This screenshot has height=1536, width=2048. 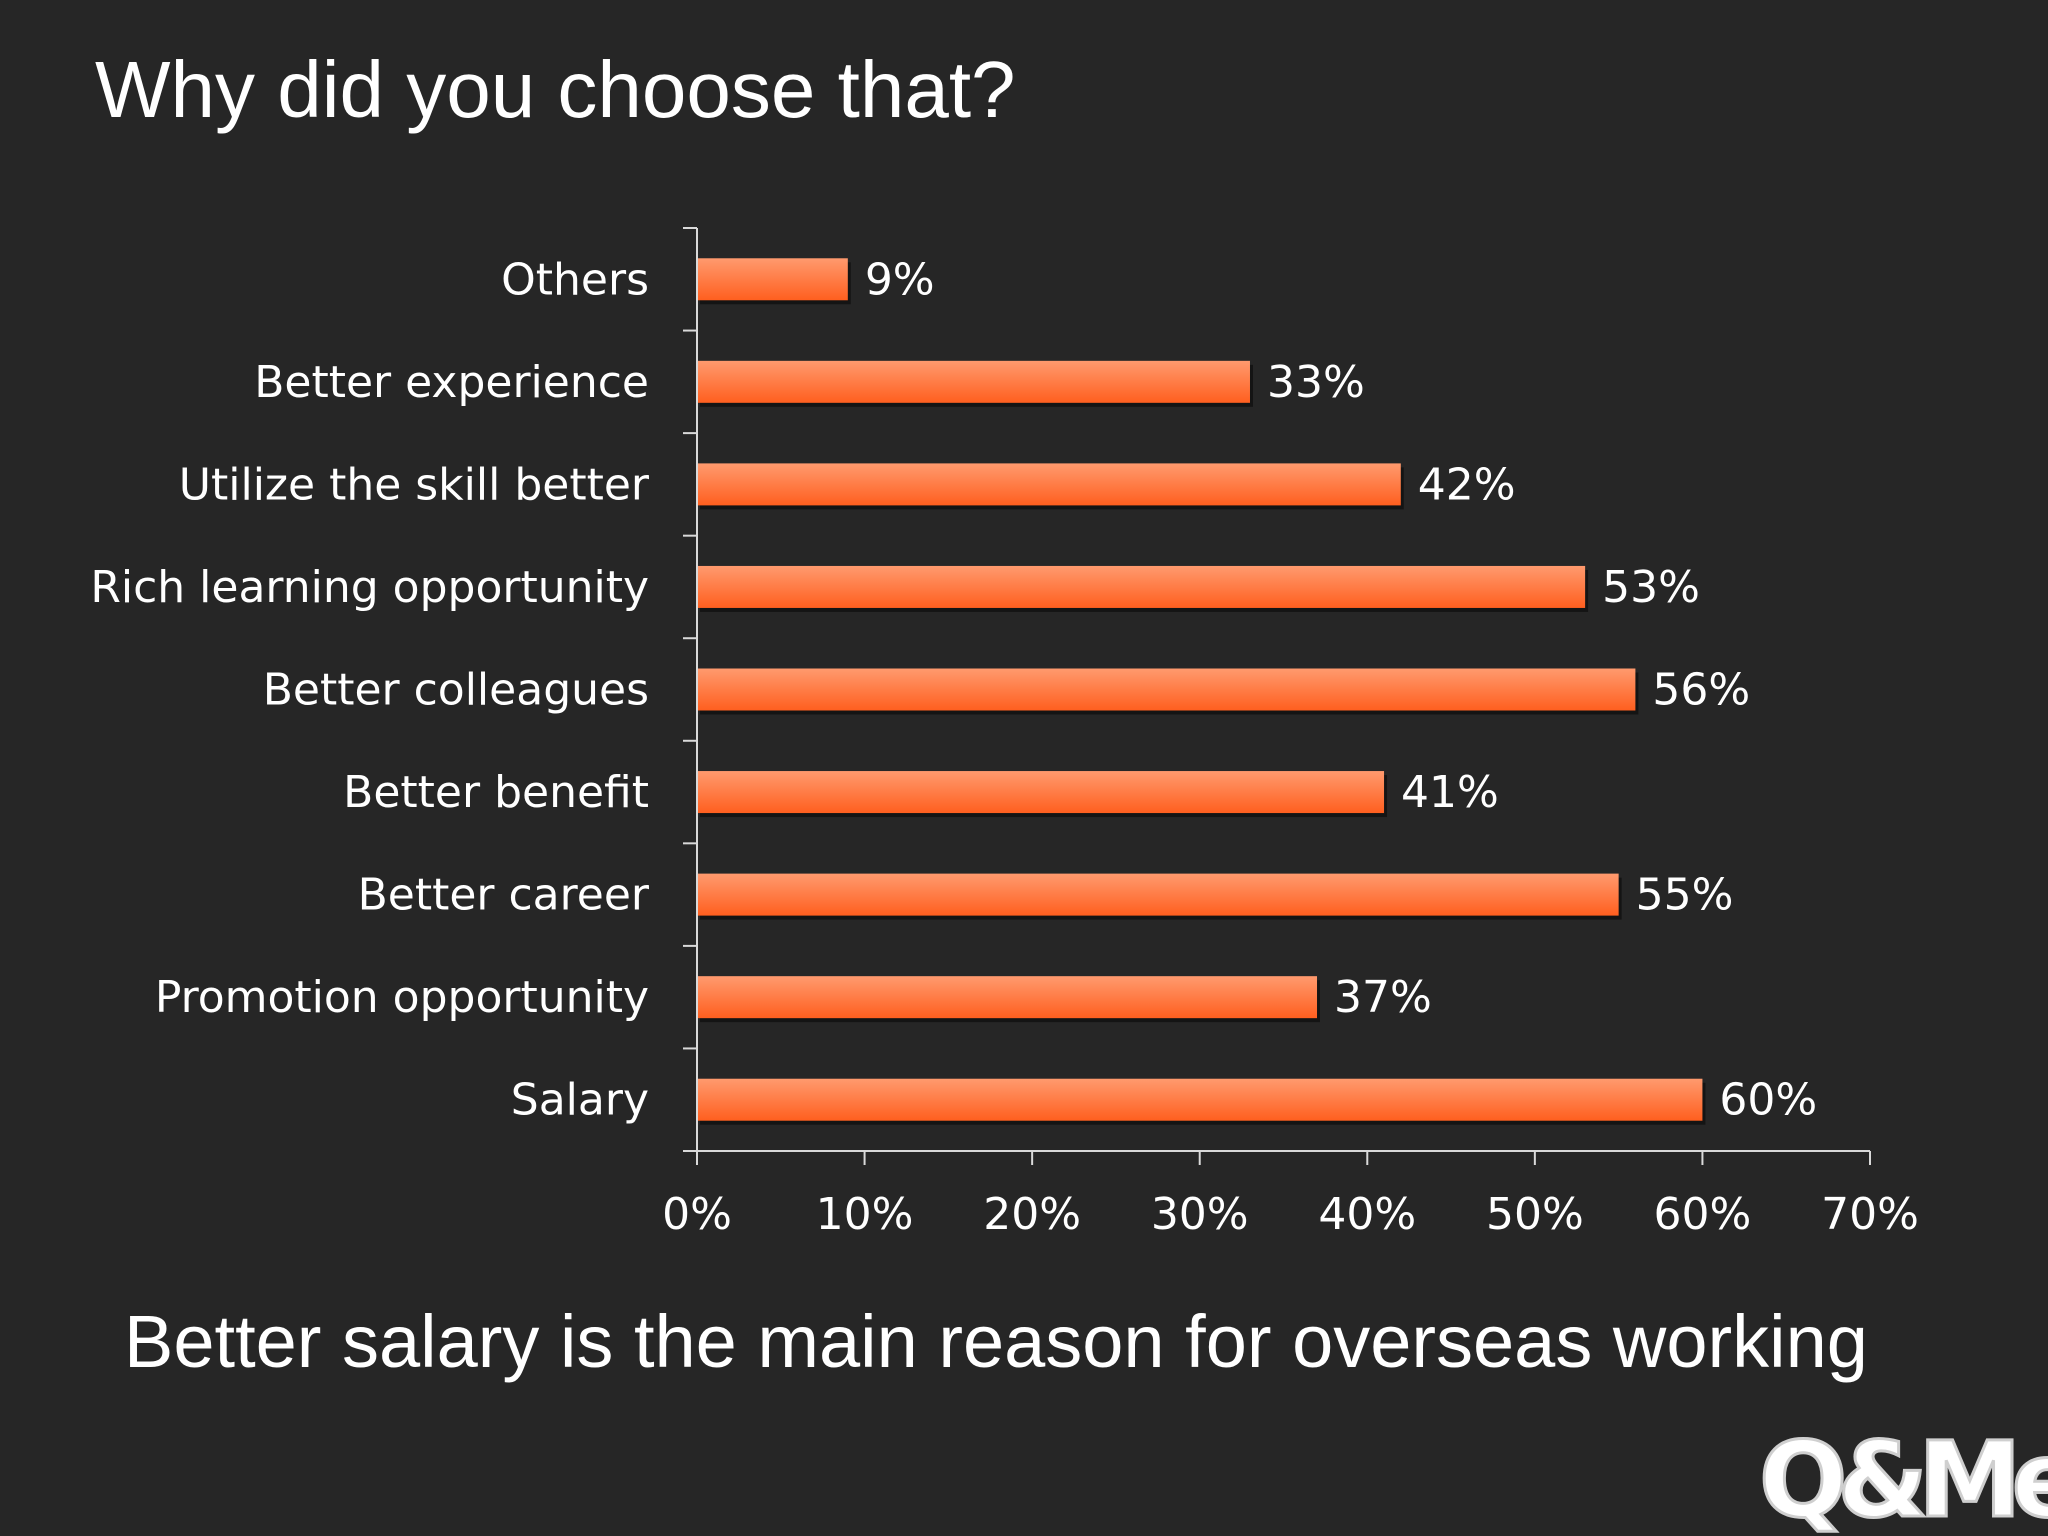 What do you see at coordinates (369, 587) in the screenshot?
I see `category-label: Rich learning opportunity` at bounding box center [369, 587].